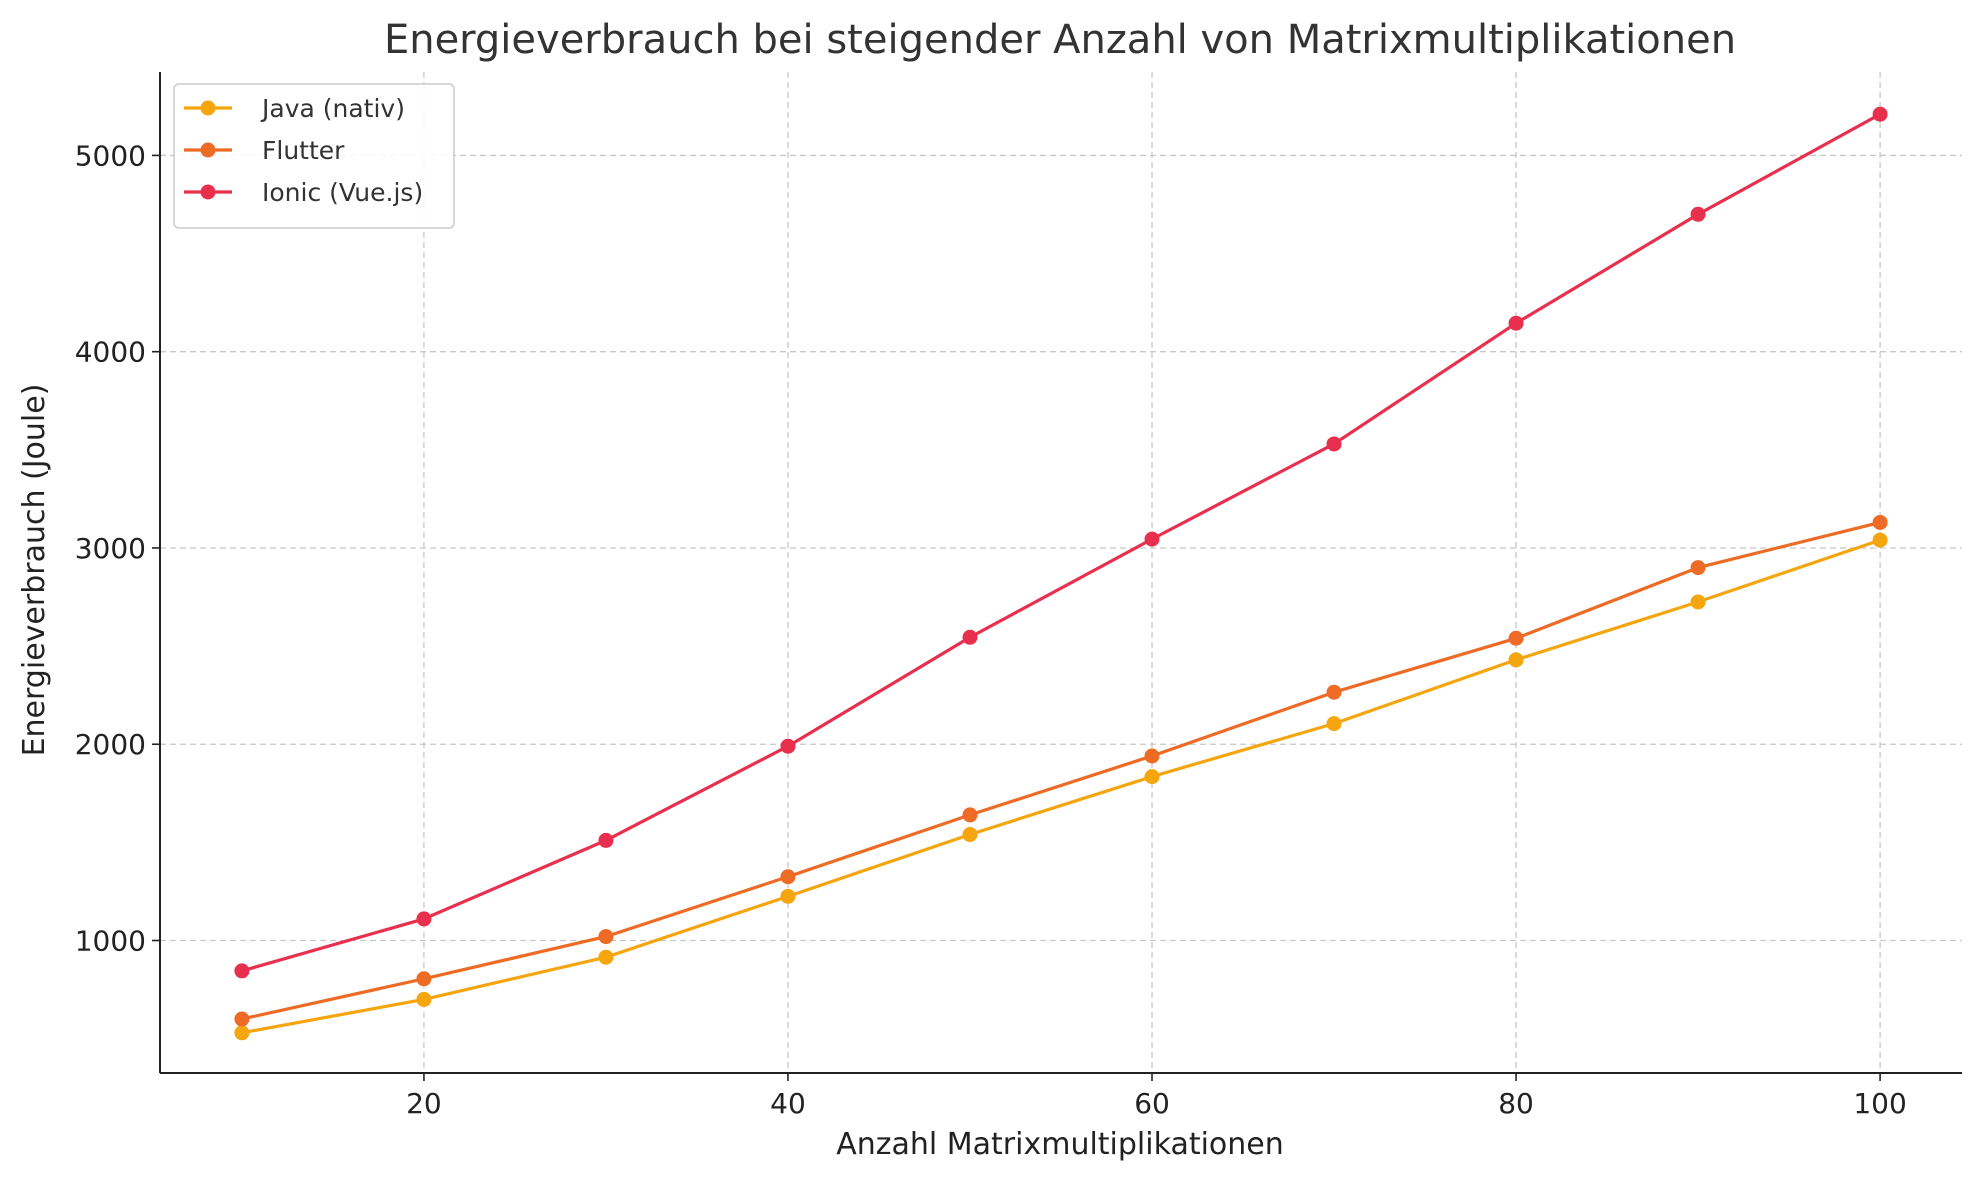 This screenshot has width=1979, height=1180. Describe the element at coordinates (1152, 1103) in the screenshot. I see `x-tick-label: 60` at that location.